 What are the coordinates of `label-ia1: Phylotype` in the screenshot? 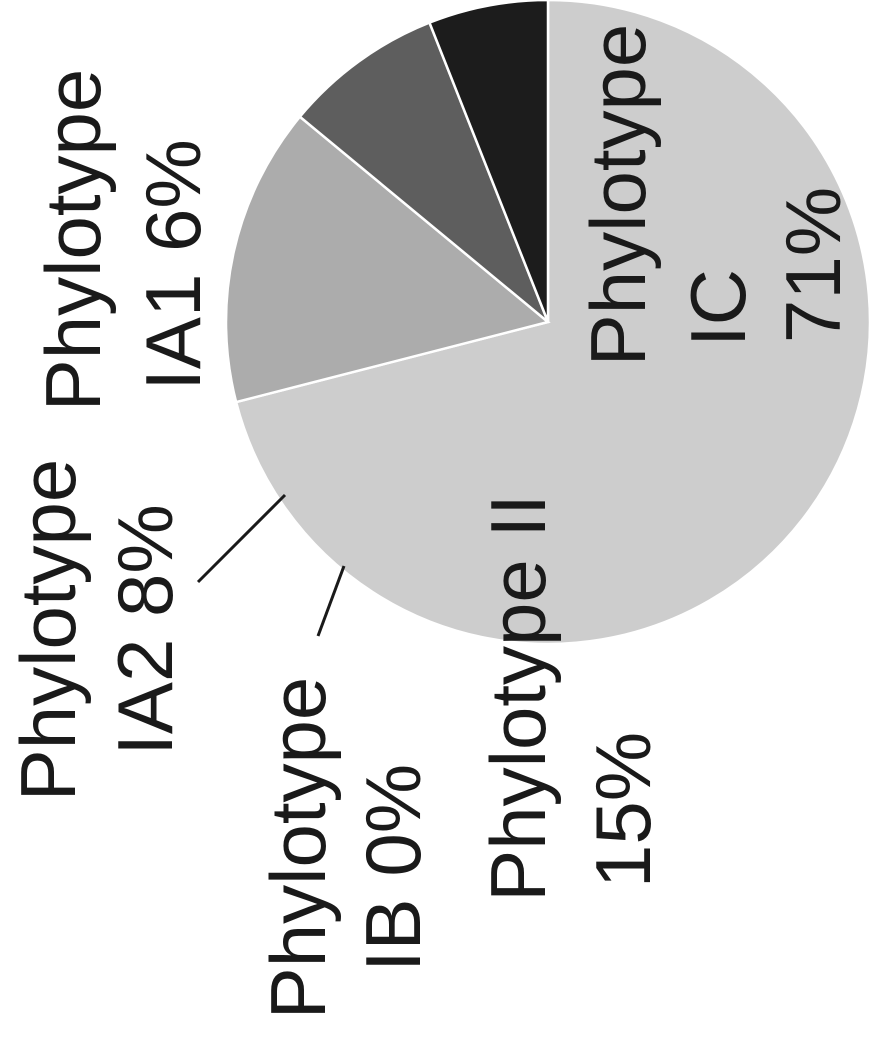 It's located at (73, 240).